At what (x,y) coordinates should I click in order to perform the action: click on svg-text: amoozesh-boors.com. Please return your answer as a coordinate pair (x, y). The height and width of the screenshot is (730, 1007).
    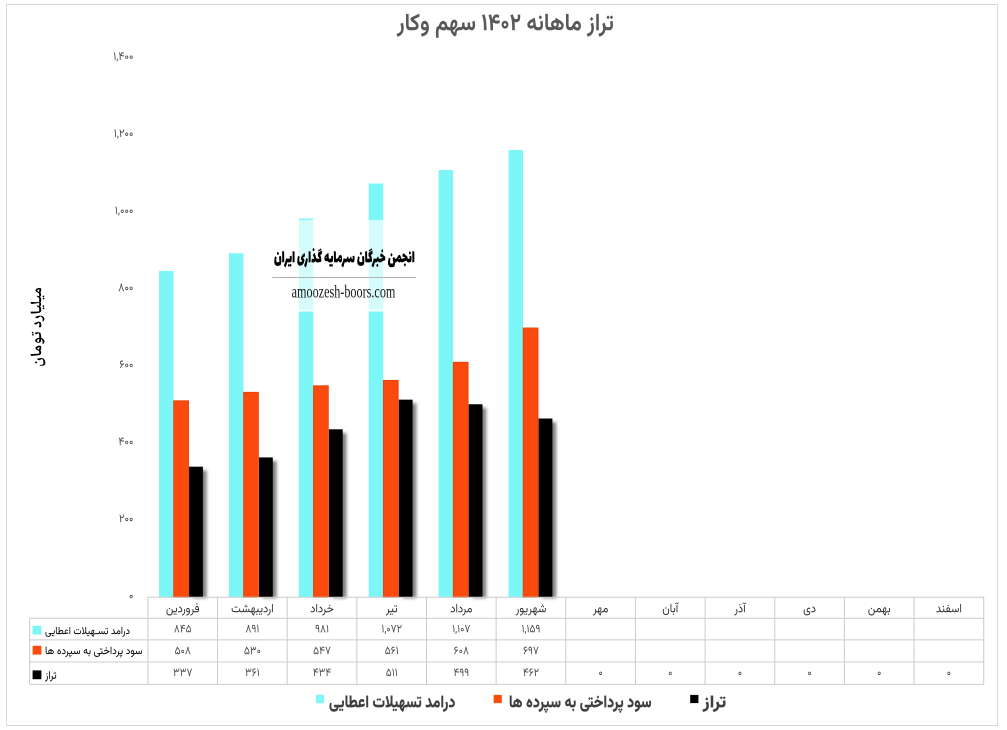
    Looking at the image, I should click on (344, 292).